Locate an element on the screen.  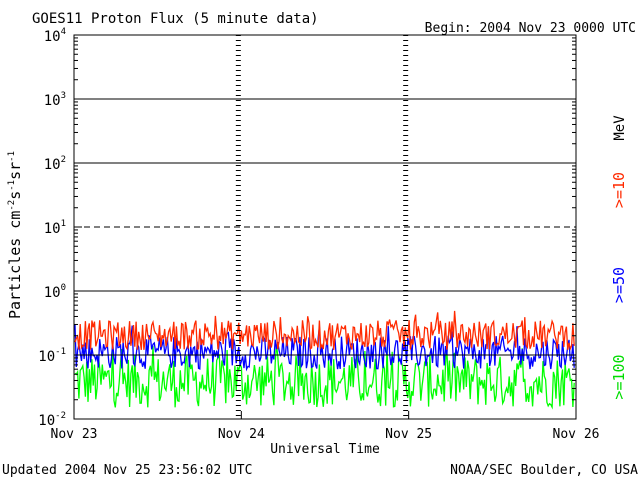
y-tick-label: 10⁻¹ is located at coordinates (52, 356).